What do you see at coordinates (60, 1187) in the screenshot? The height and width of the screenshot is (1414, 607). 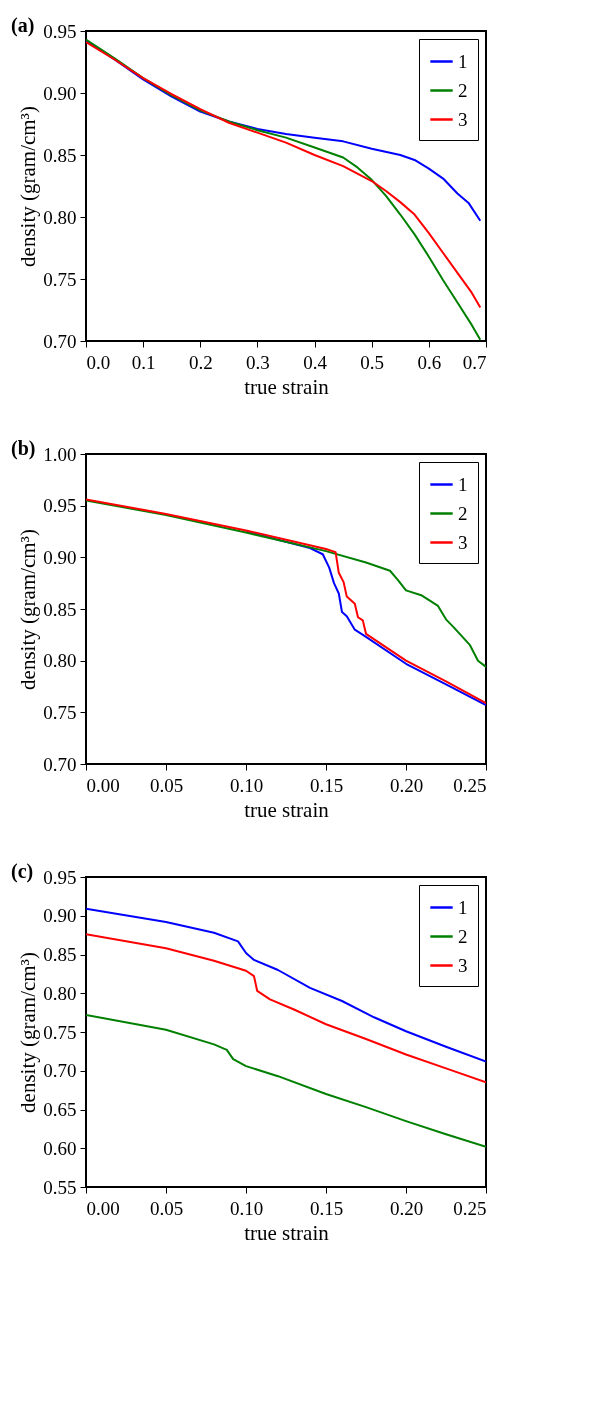 I see `y-tick-label: 0.55` at bounding box center [60, 1187].